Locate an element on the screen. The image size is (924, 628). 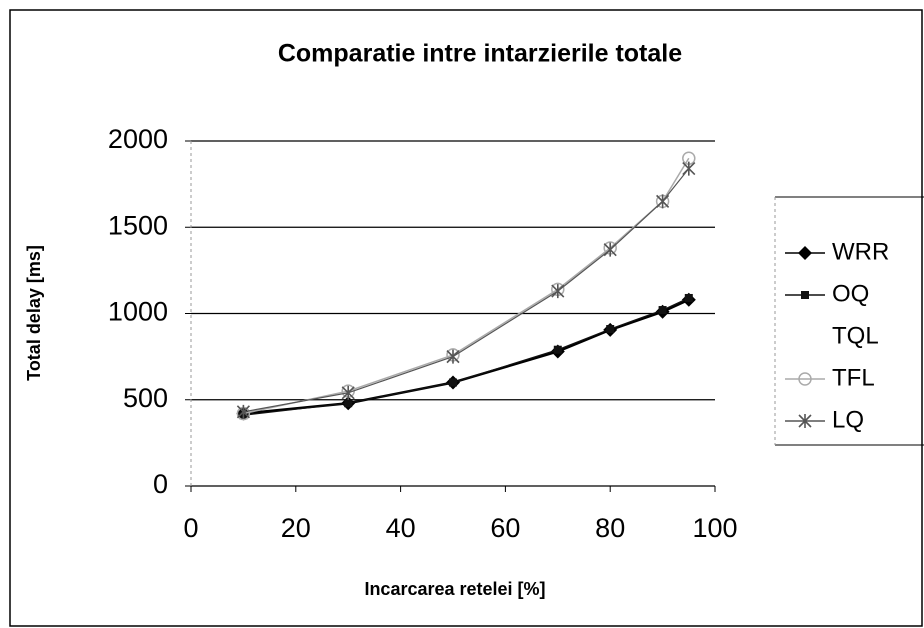
x-tick-label: 0 is located at coordinates (190, 528).